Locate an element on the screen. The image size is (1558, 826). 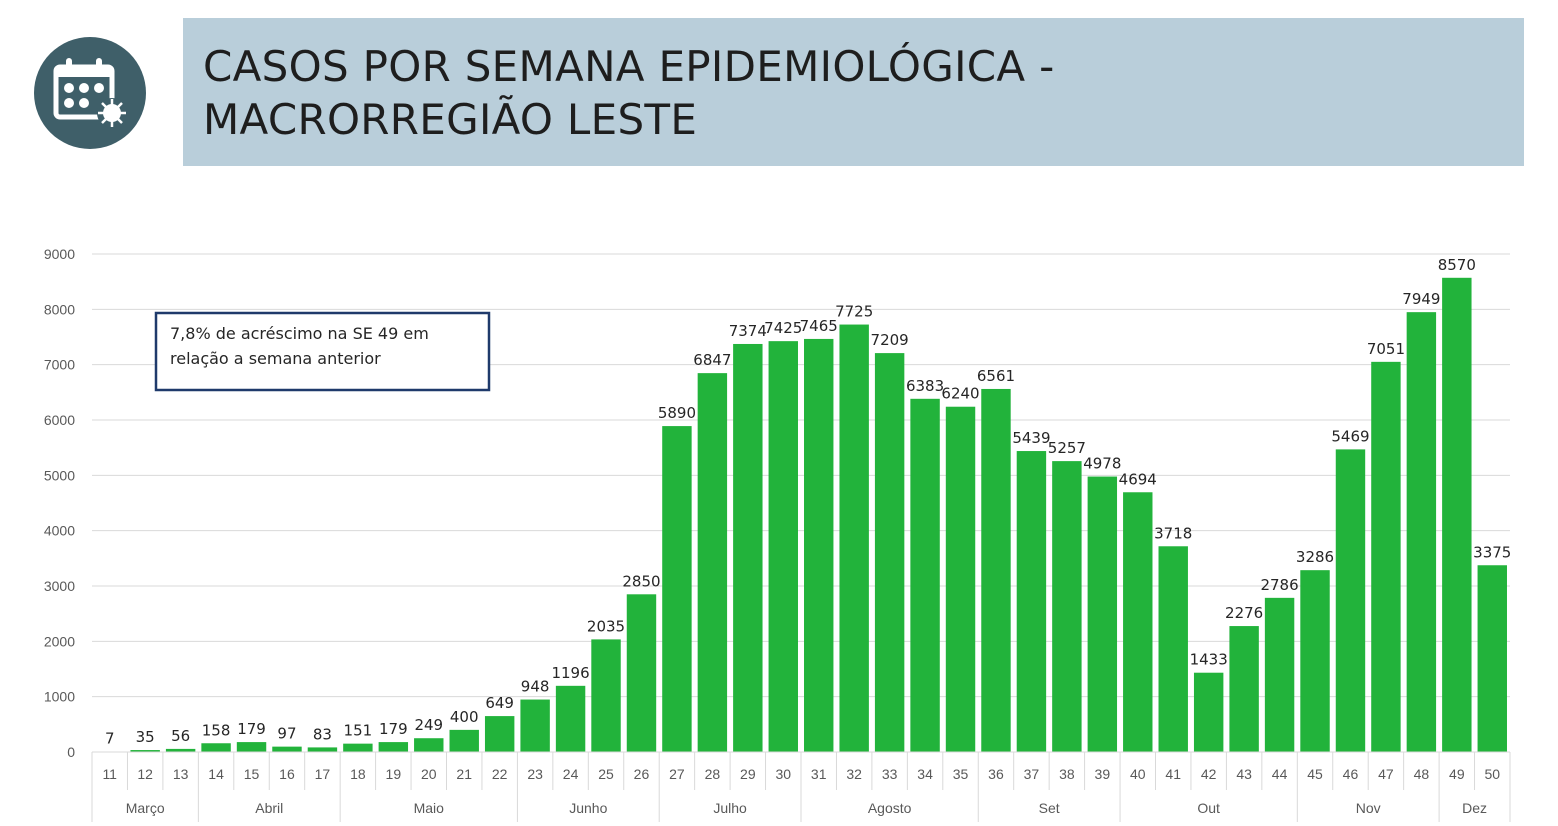
data-label: 5469 is located at coordinates (1350, 436).